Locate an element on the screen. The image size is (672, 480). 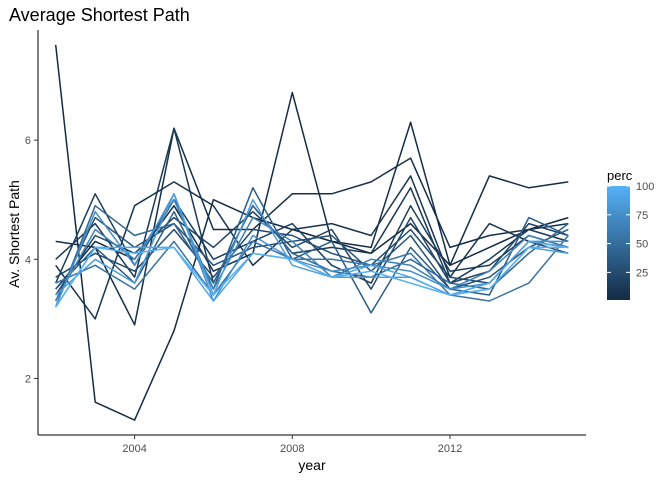
x-tick-label: 2008 is located at coordinates (292, 449).